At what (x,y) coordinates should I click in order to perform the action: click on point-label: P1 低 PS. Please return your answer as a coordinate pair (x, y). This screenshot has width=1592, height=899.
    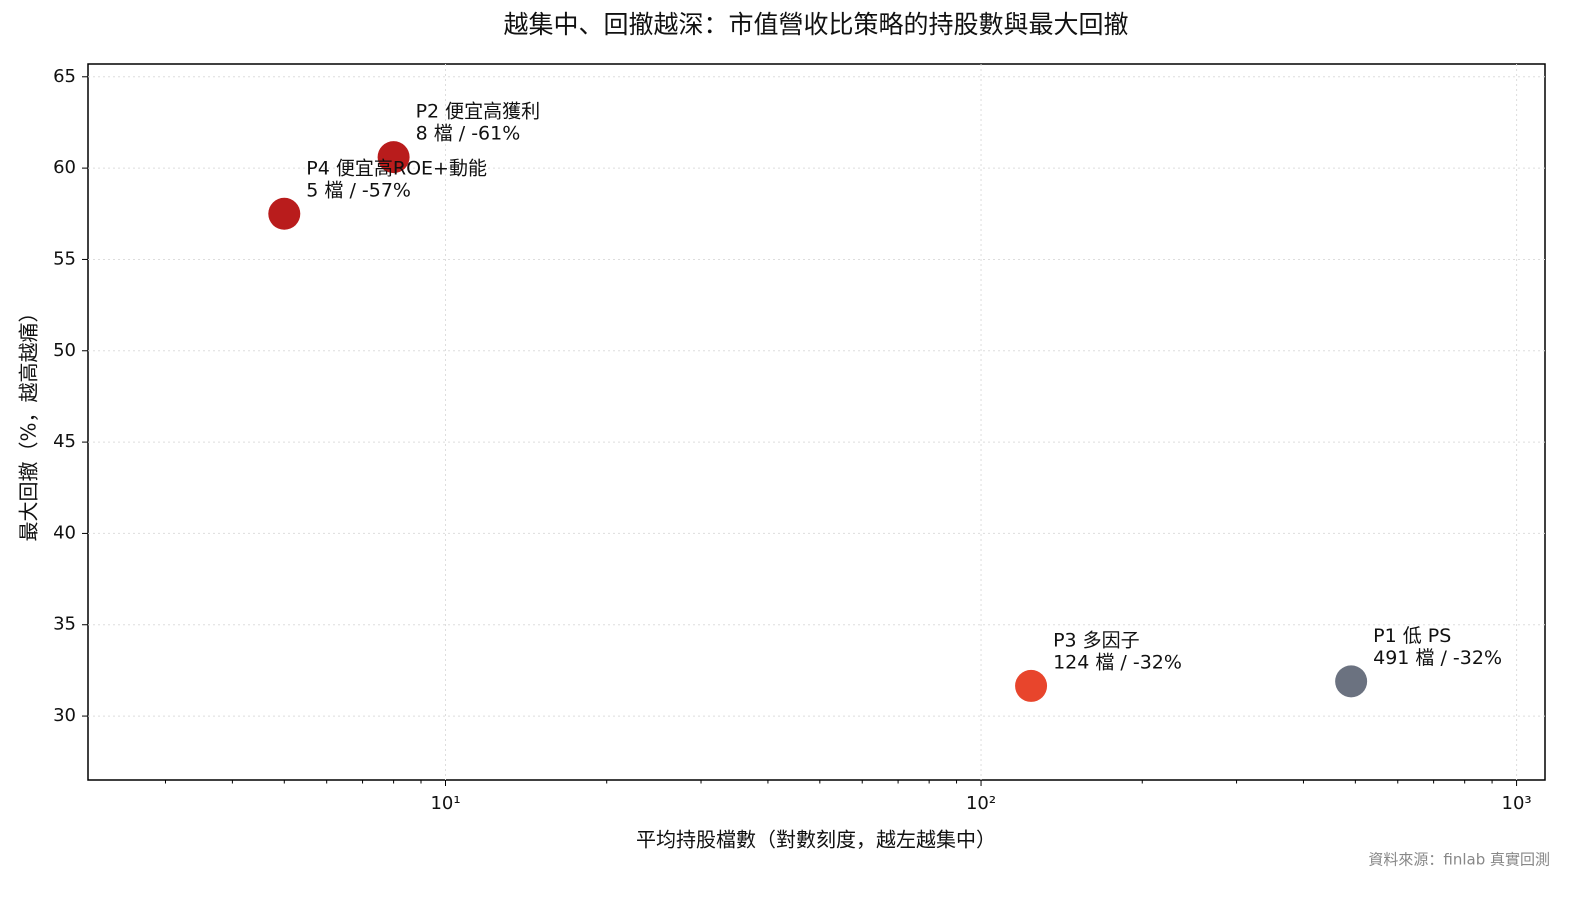
    Looking at the image, I should click on (1412, 636).